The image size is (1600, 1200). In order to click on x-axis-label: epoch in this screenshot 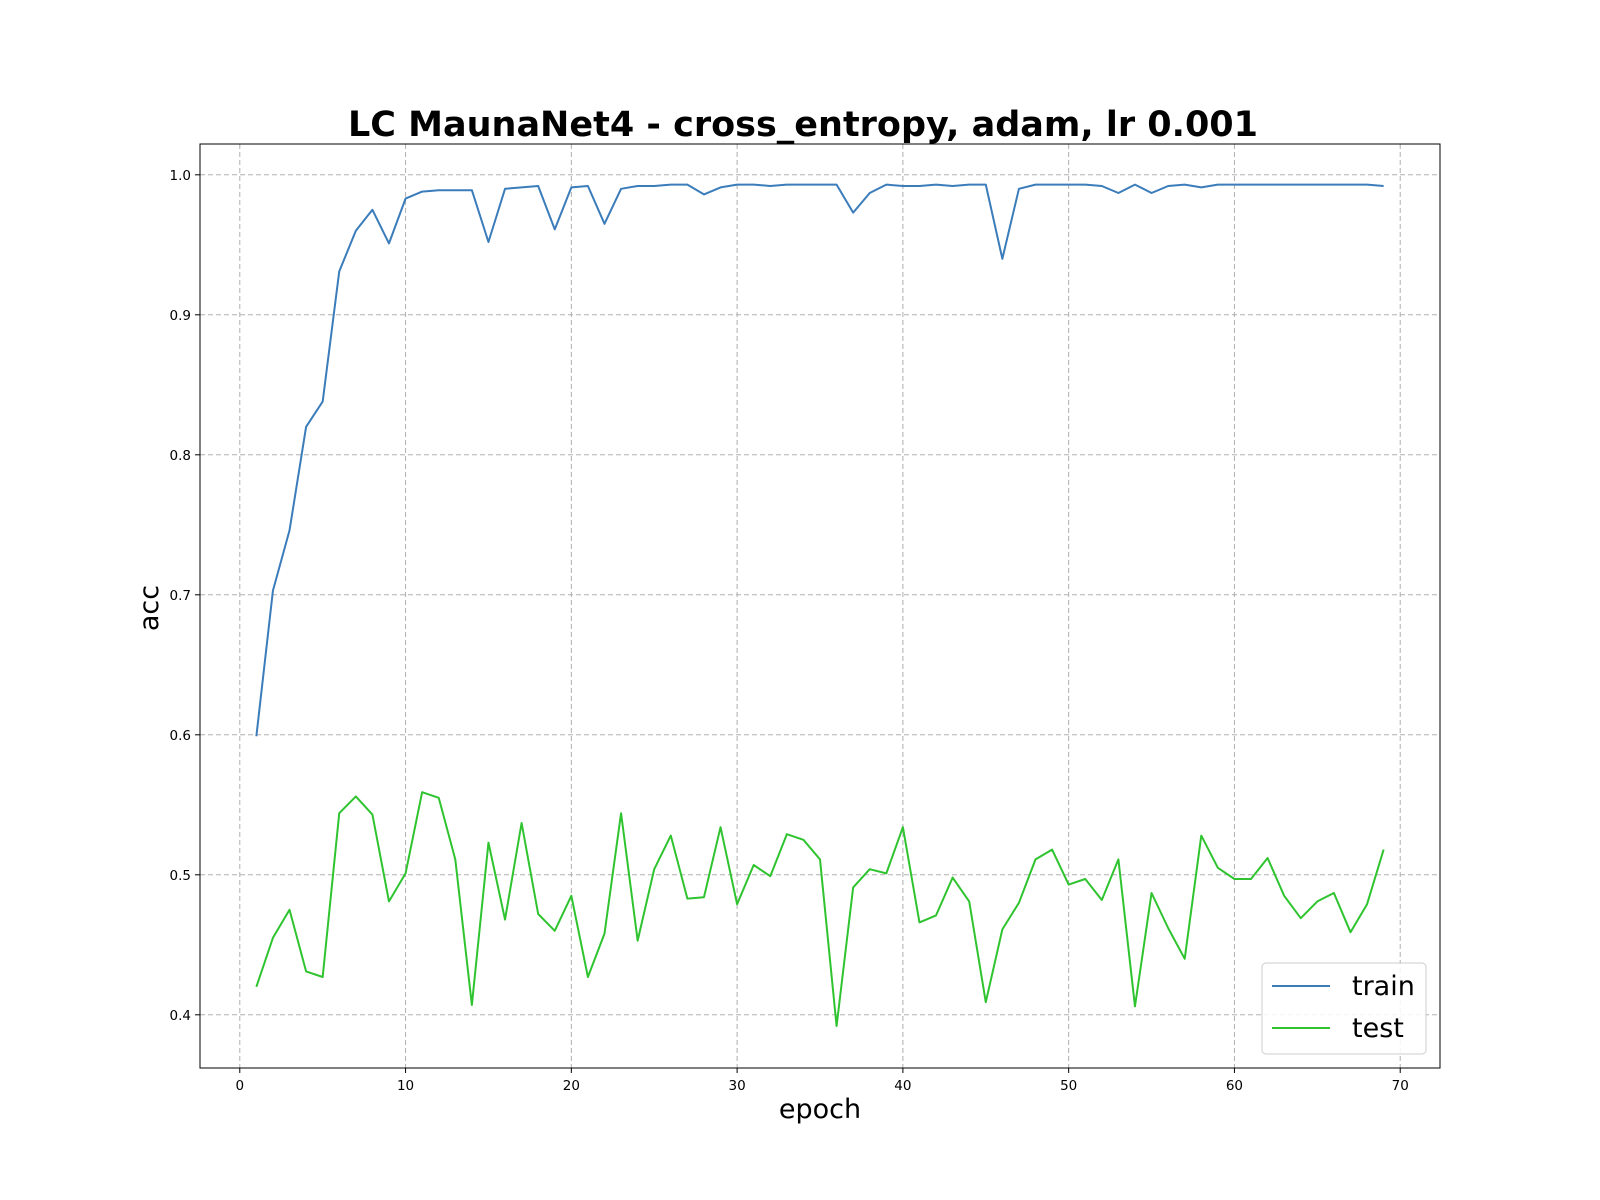, I will do `click(820, 1109)`.